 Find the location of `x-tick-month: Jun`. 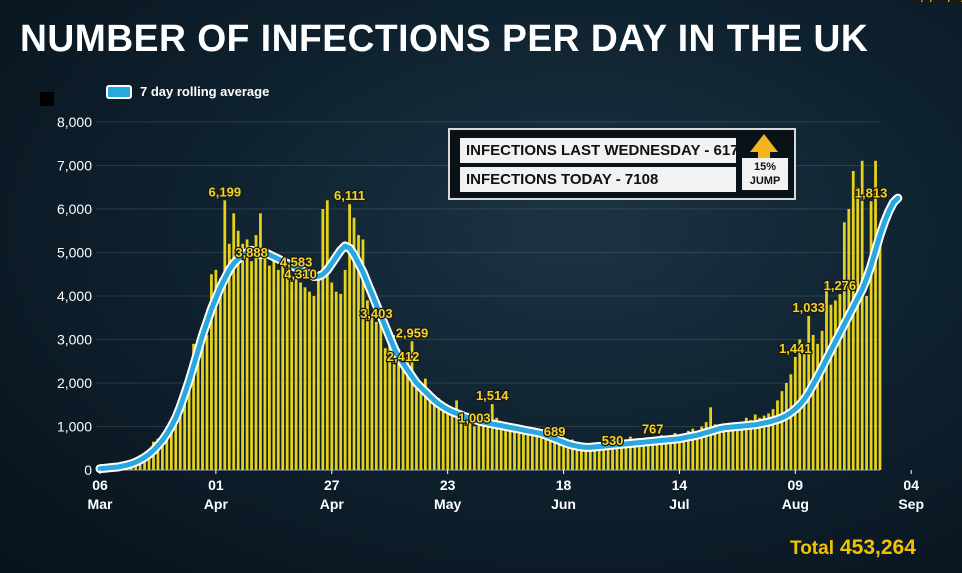

x-tick-month: Jun is located at coordinates (563, 504).